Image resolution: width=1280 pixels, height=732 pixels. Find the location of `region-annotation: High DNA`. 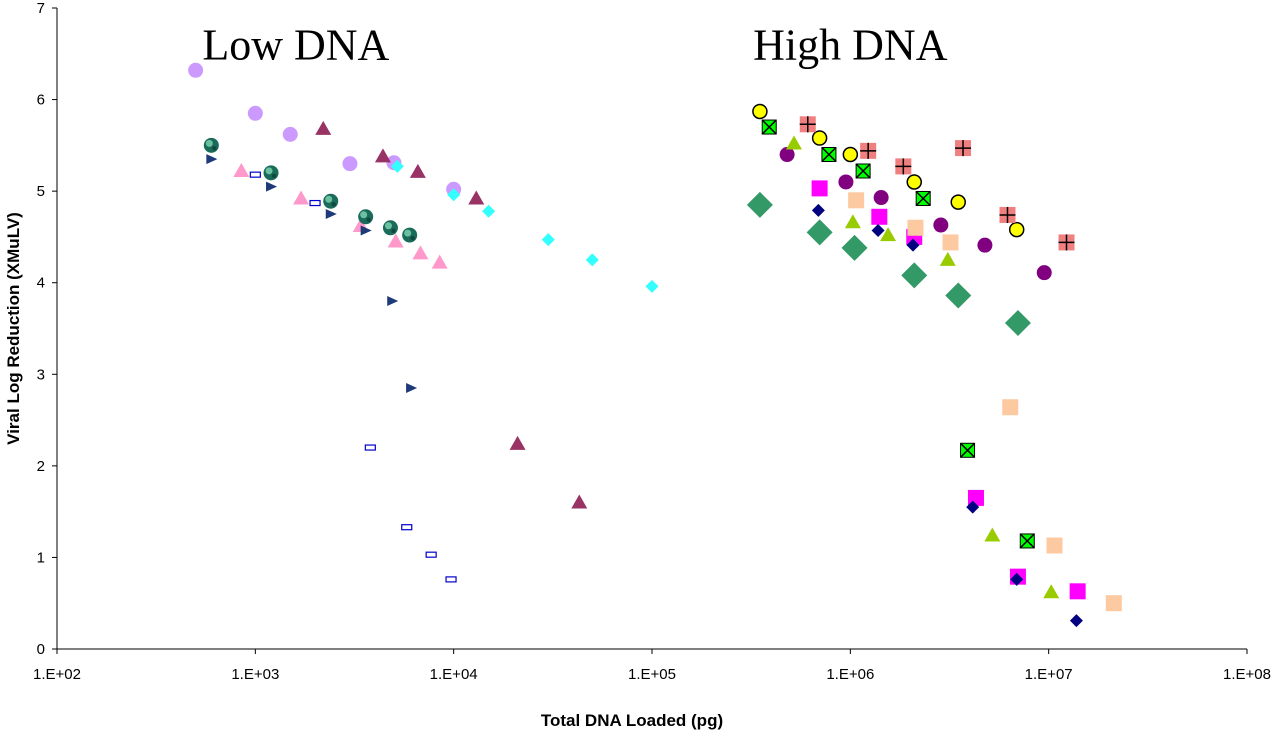

region-annotation: High DNA is located at coordinates (850, 45).